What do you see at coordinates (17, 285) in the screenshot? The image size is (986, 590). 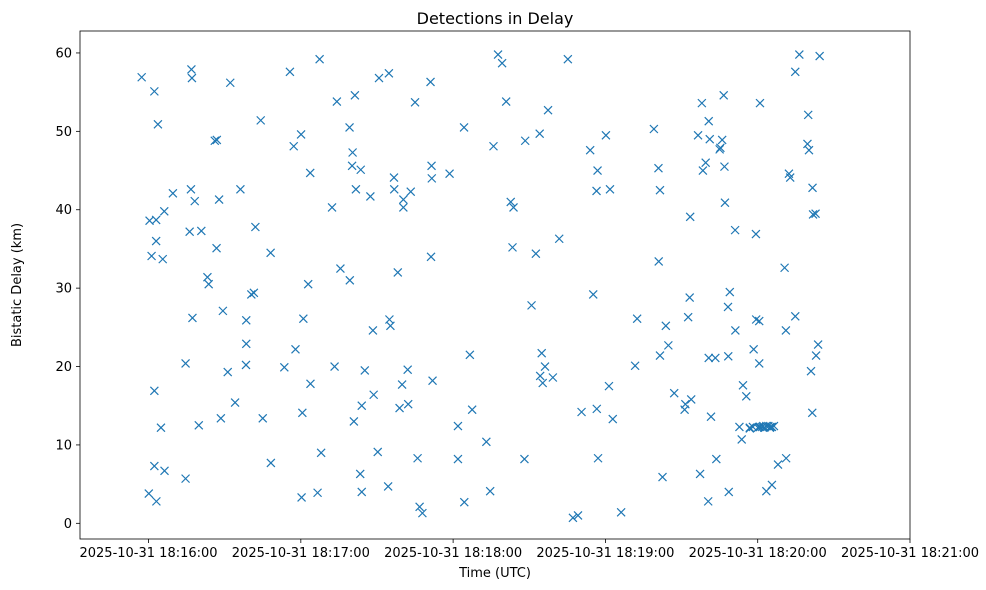 I see `y-axis-label: Bistatic Delay (km)` at bounding box center [17, 285].